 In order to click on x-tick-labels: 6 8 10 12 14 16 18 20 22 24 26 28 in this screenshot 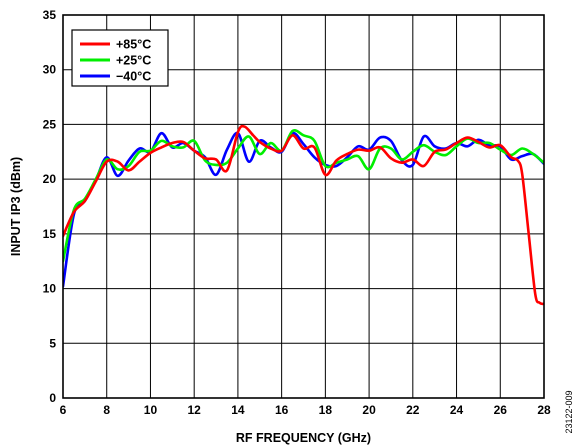, I will do `click(305, 410)`.